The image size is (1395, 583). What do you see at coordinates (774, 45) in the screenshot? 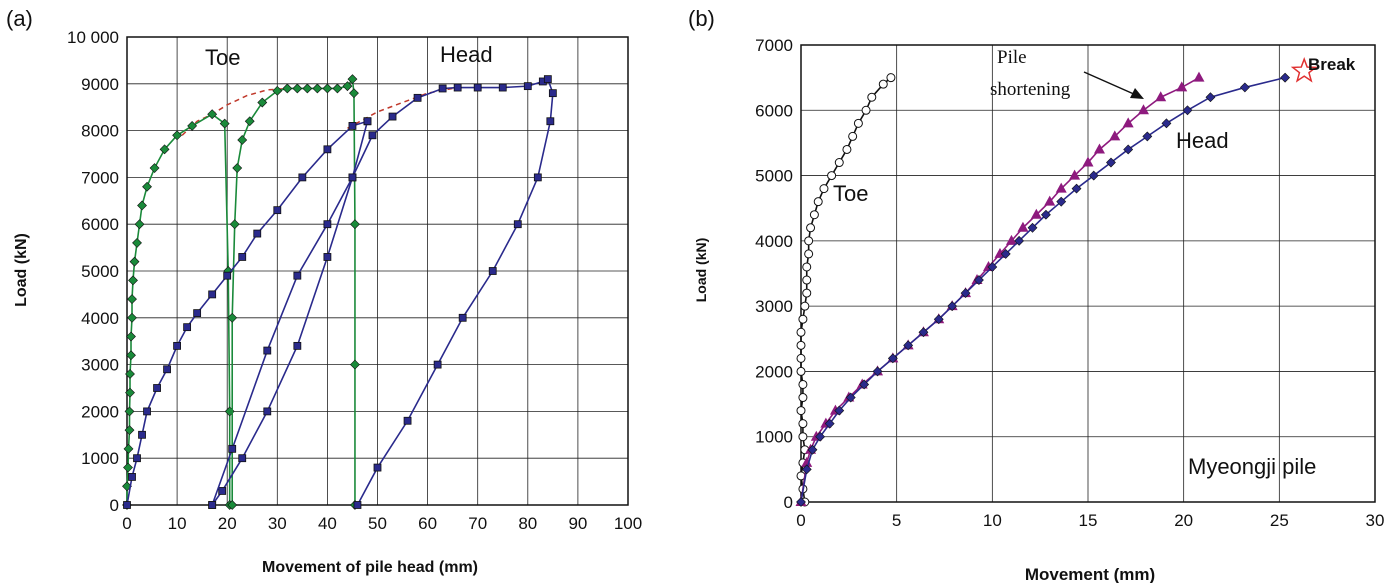
I see `y-tick-label: 7000` at bounding box center [774, 45].